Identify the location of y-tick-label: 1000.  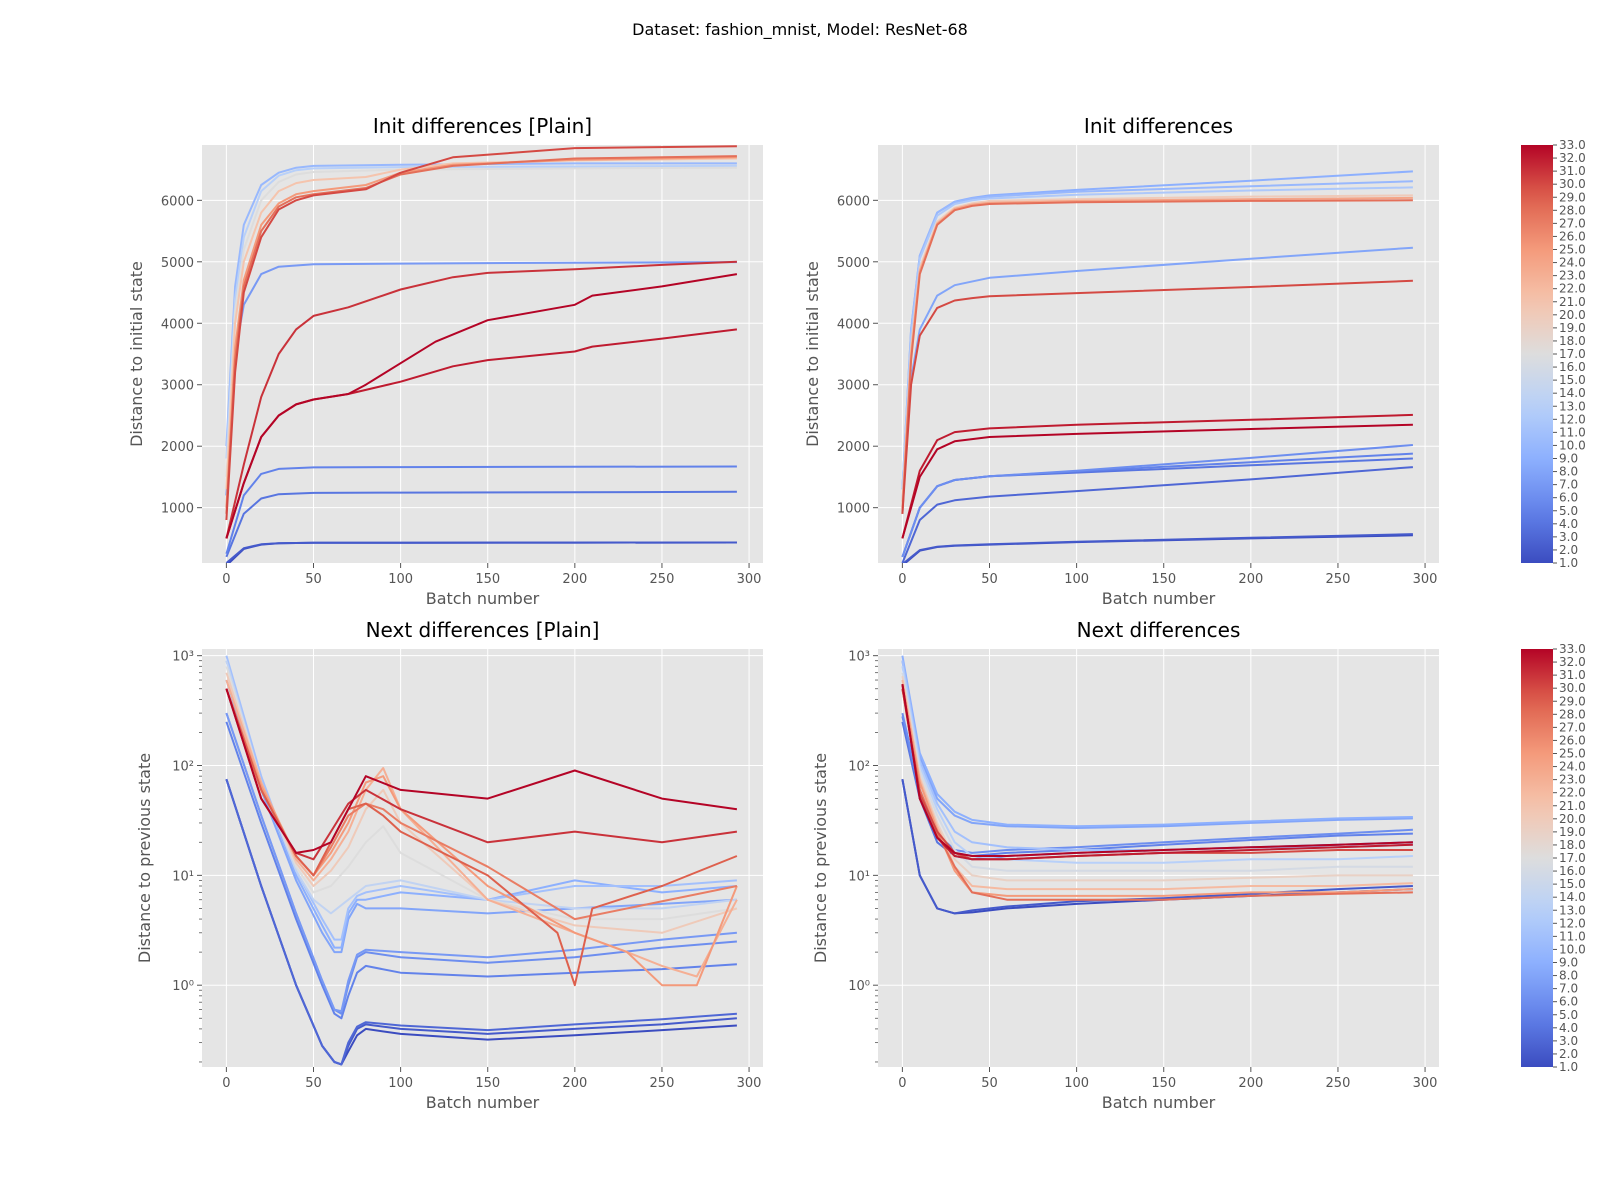
(853, 509).